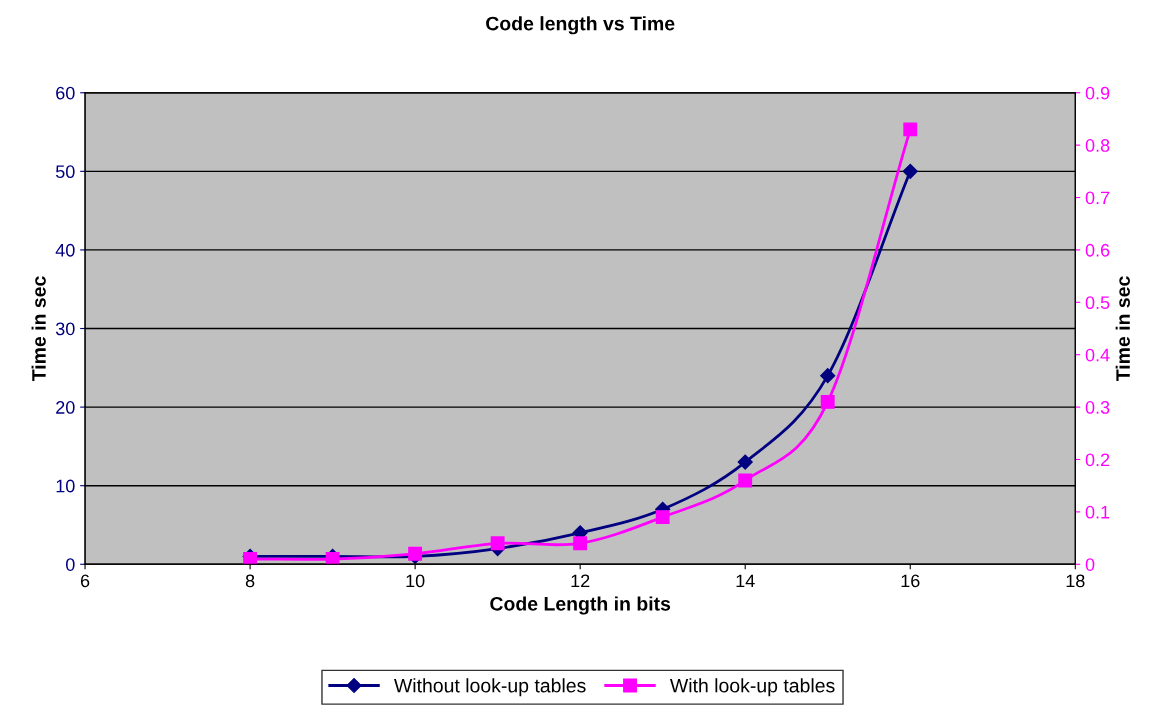  I want to click on x-tick-label: 6, so click(85, 581).